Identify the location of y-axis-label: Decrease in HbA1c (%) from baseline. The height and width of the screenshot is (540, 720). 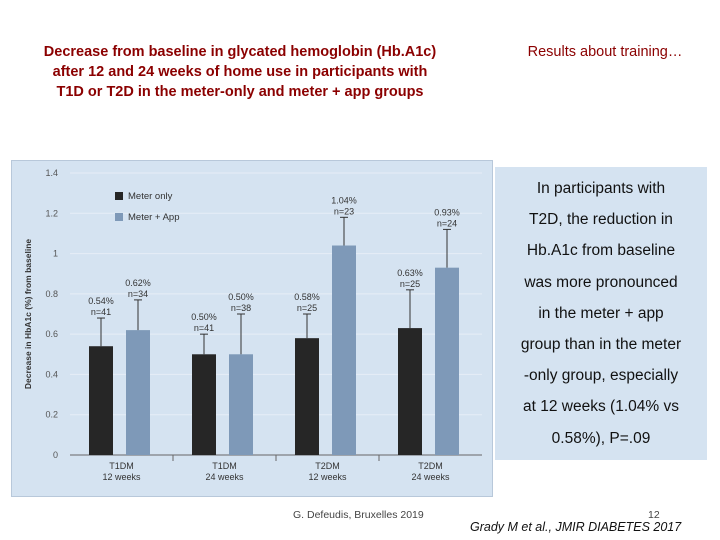
(28, 314).